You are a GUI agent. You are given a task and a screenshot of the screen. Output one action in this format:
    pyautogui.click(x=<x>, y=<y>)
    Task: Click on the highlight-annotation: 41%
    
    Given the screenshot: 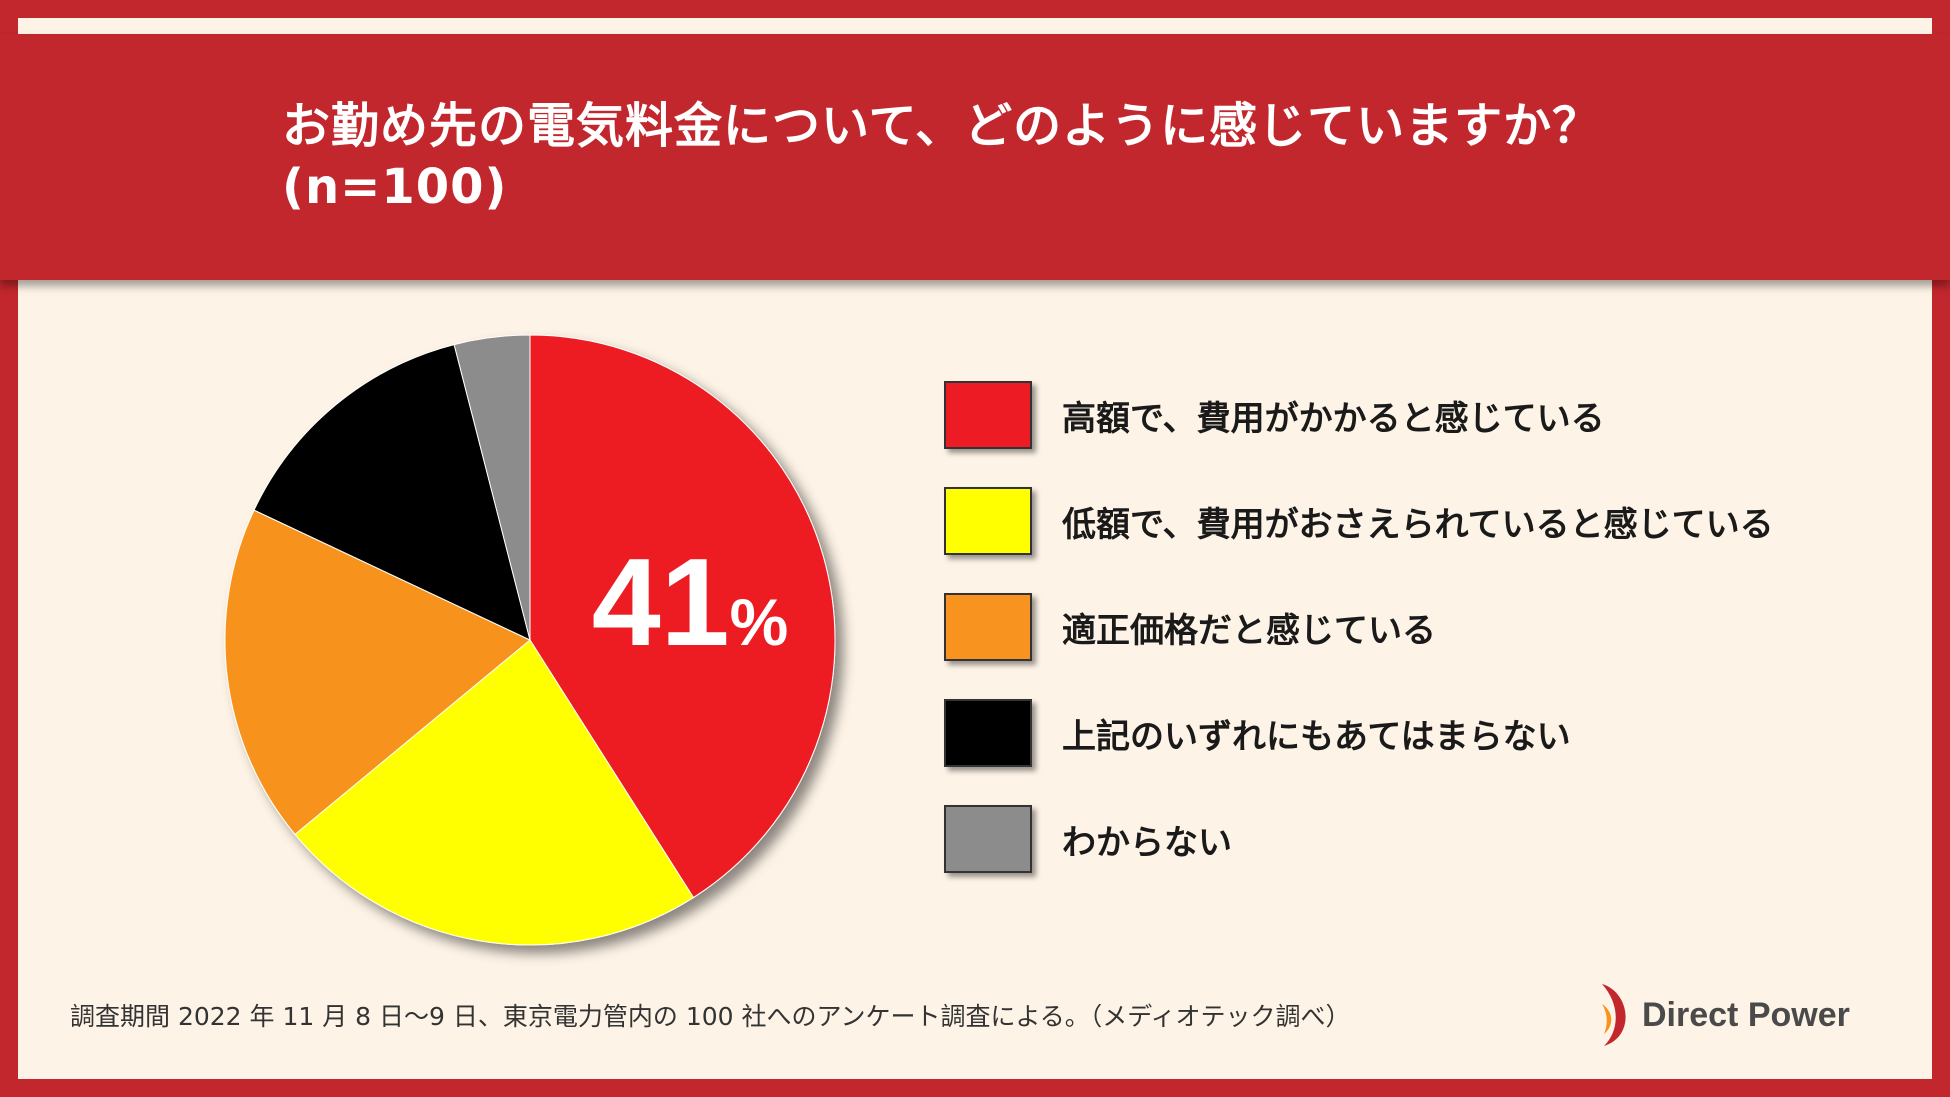 What is the action you would take?
    pyautogui.click(x=690, y=603)
    